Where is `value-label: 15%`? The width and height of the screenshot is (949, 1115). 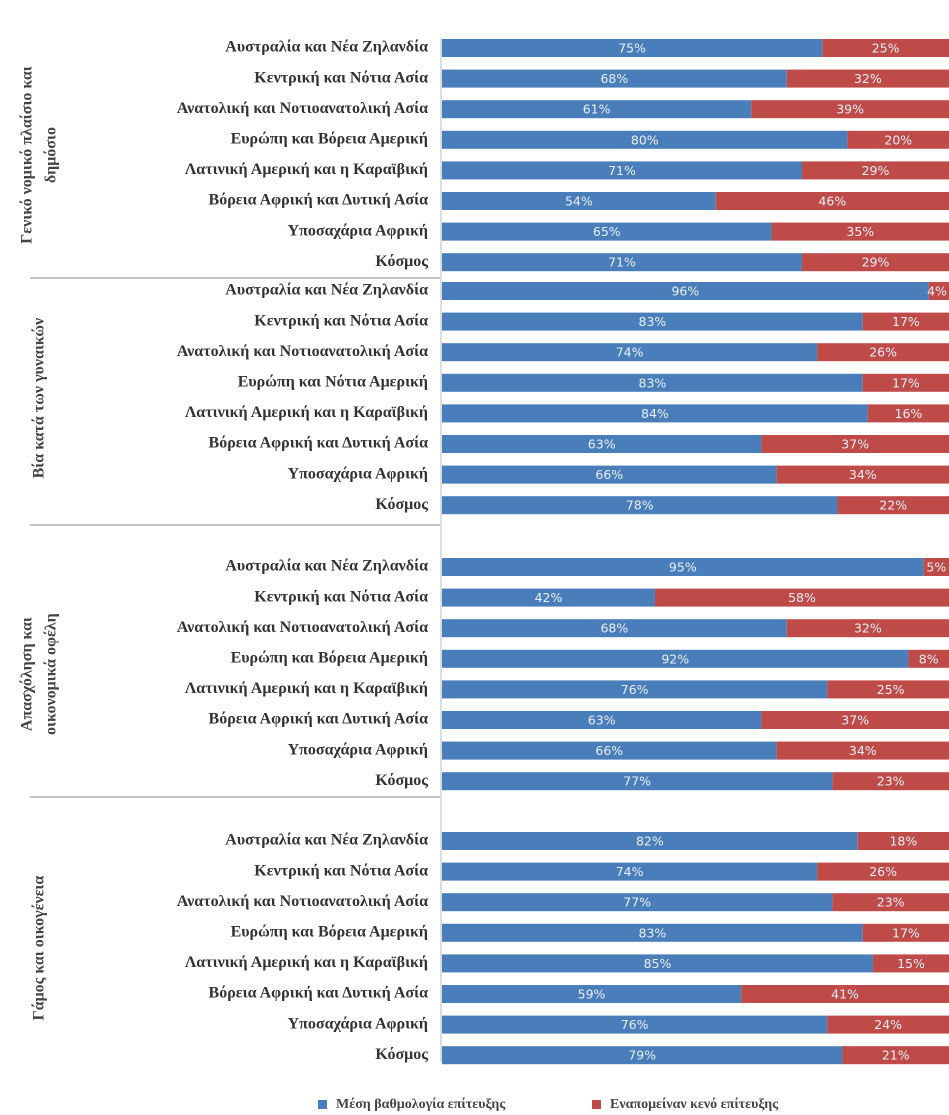 value-label: 15% is located at coordinates (911, 963).